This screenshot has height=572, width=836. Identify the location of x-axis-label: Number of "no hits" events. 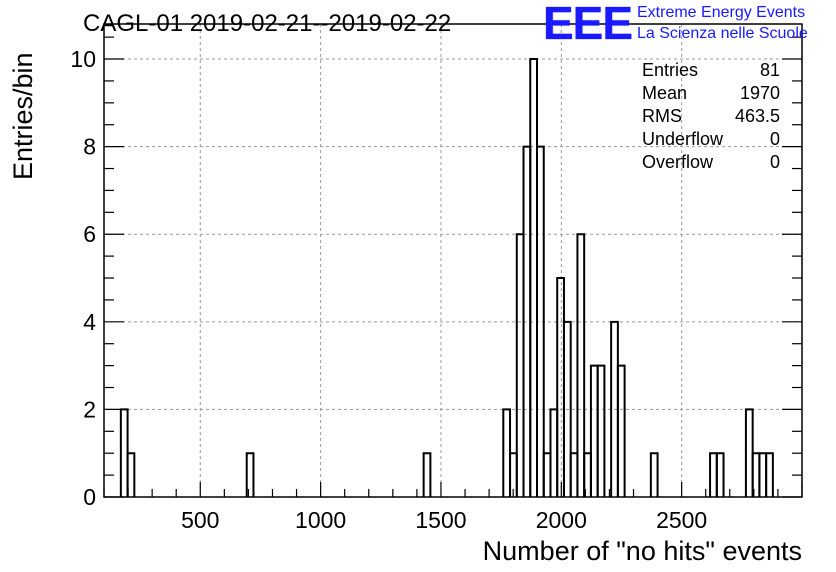
(642, 551).